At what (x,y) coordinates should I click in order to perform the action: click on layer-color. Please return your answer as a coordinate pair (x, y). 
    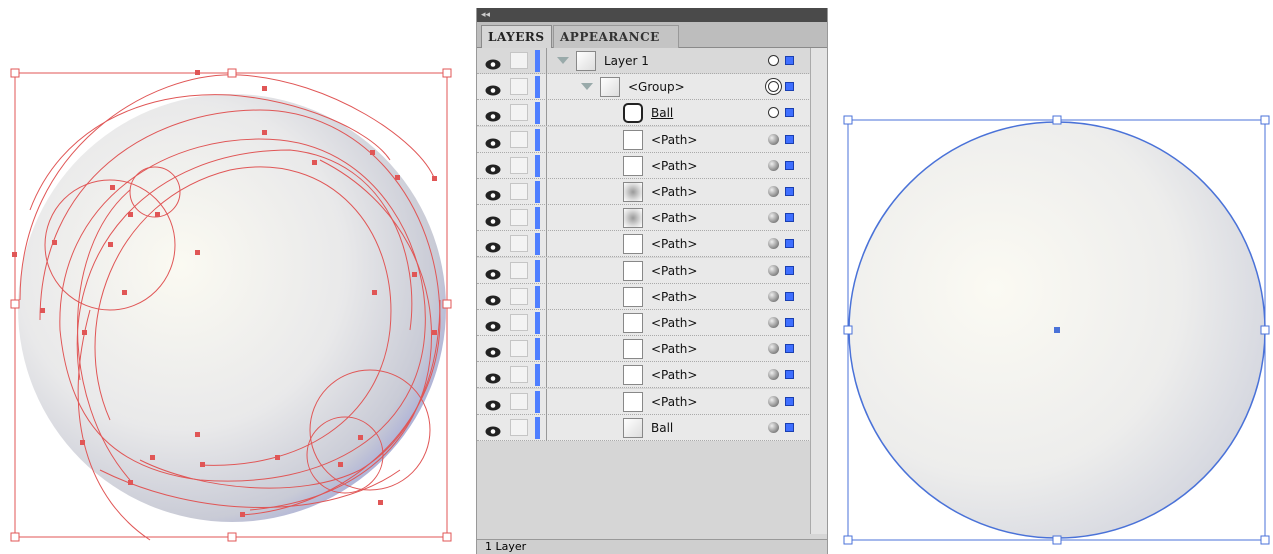
    Looking at the image, I should click on (537, 192).